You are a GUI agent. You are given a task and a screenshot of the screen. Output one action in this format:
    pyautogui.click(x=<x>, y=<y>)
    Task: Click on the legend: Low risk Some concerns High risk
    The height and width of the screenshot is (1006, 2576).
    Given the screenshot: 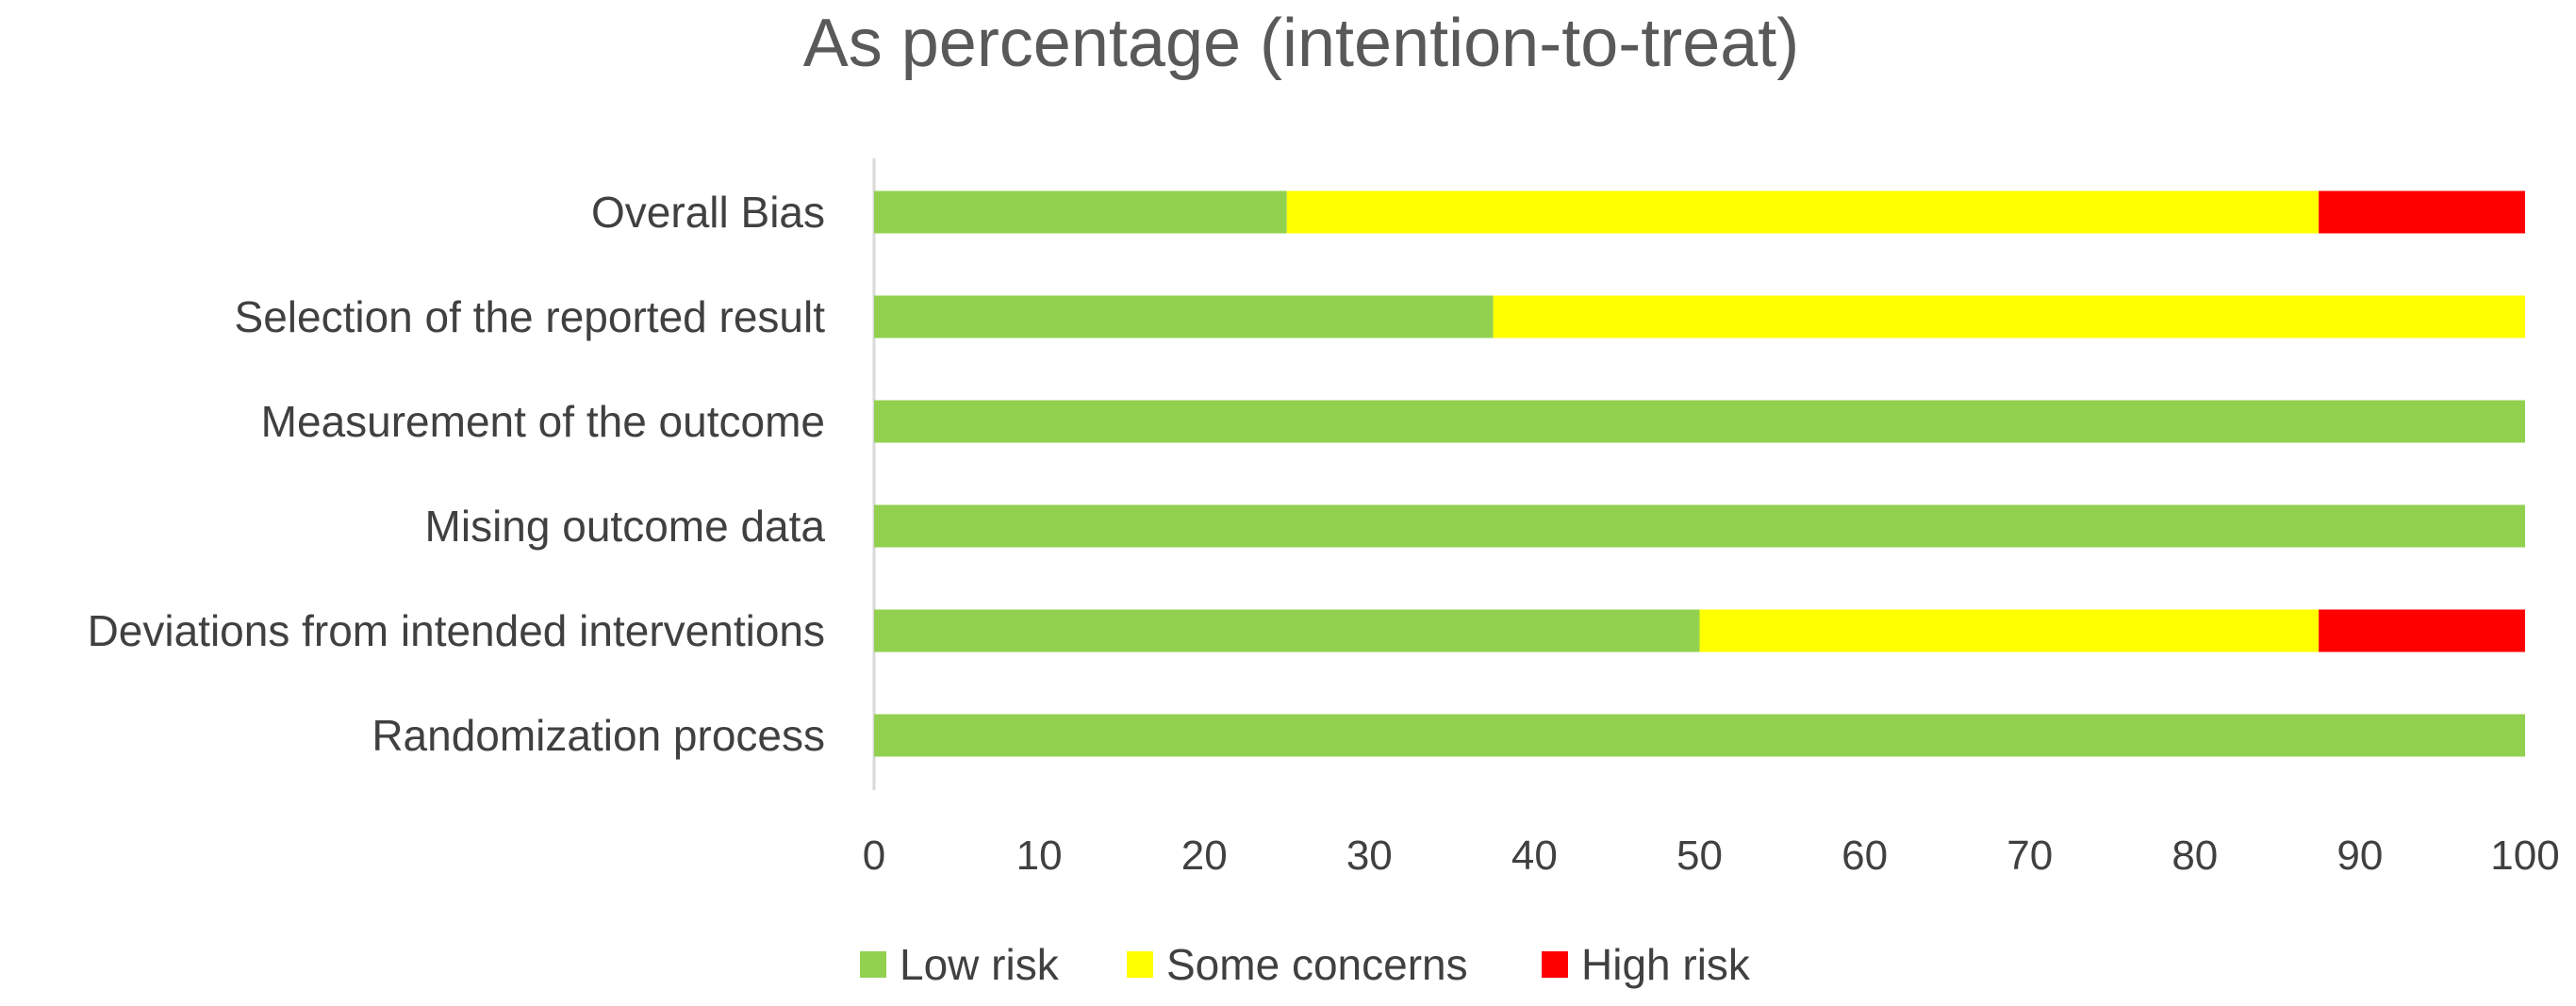 What is the action you would take?
    pyautogui.click(x=1305, y=965)
    